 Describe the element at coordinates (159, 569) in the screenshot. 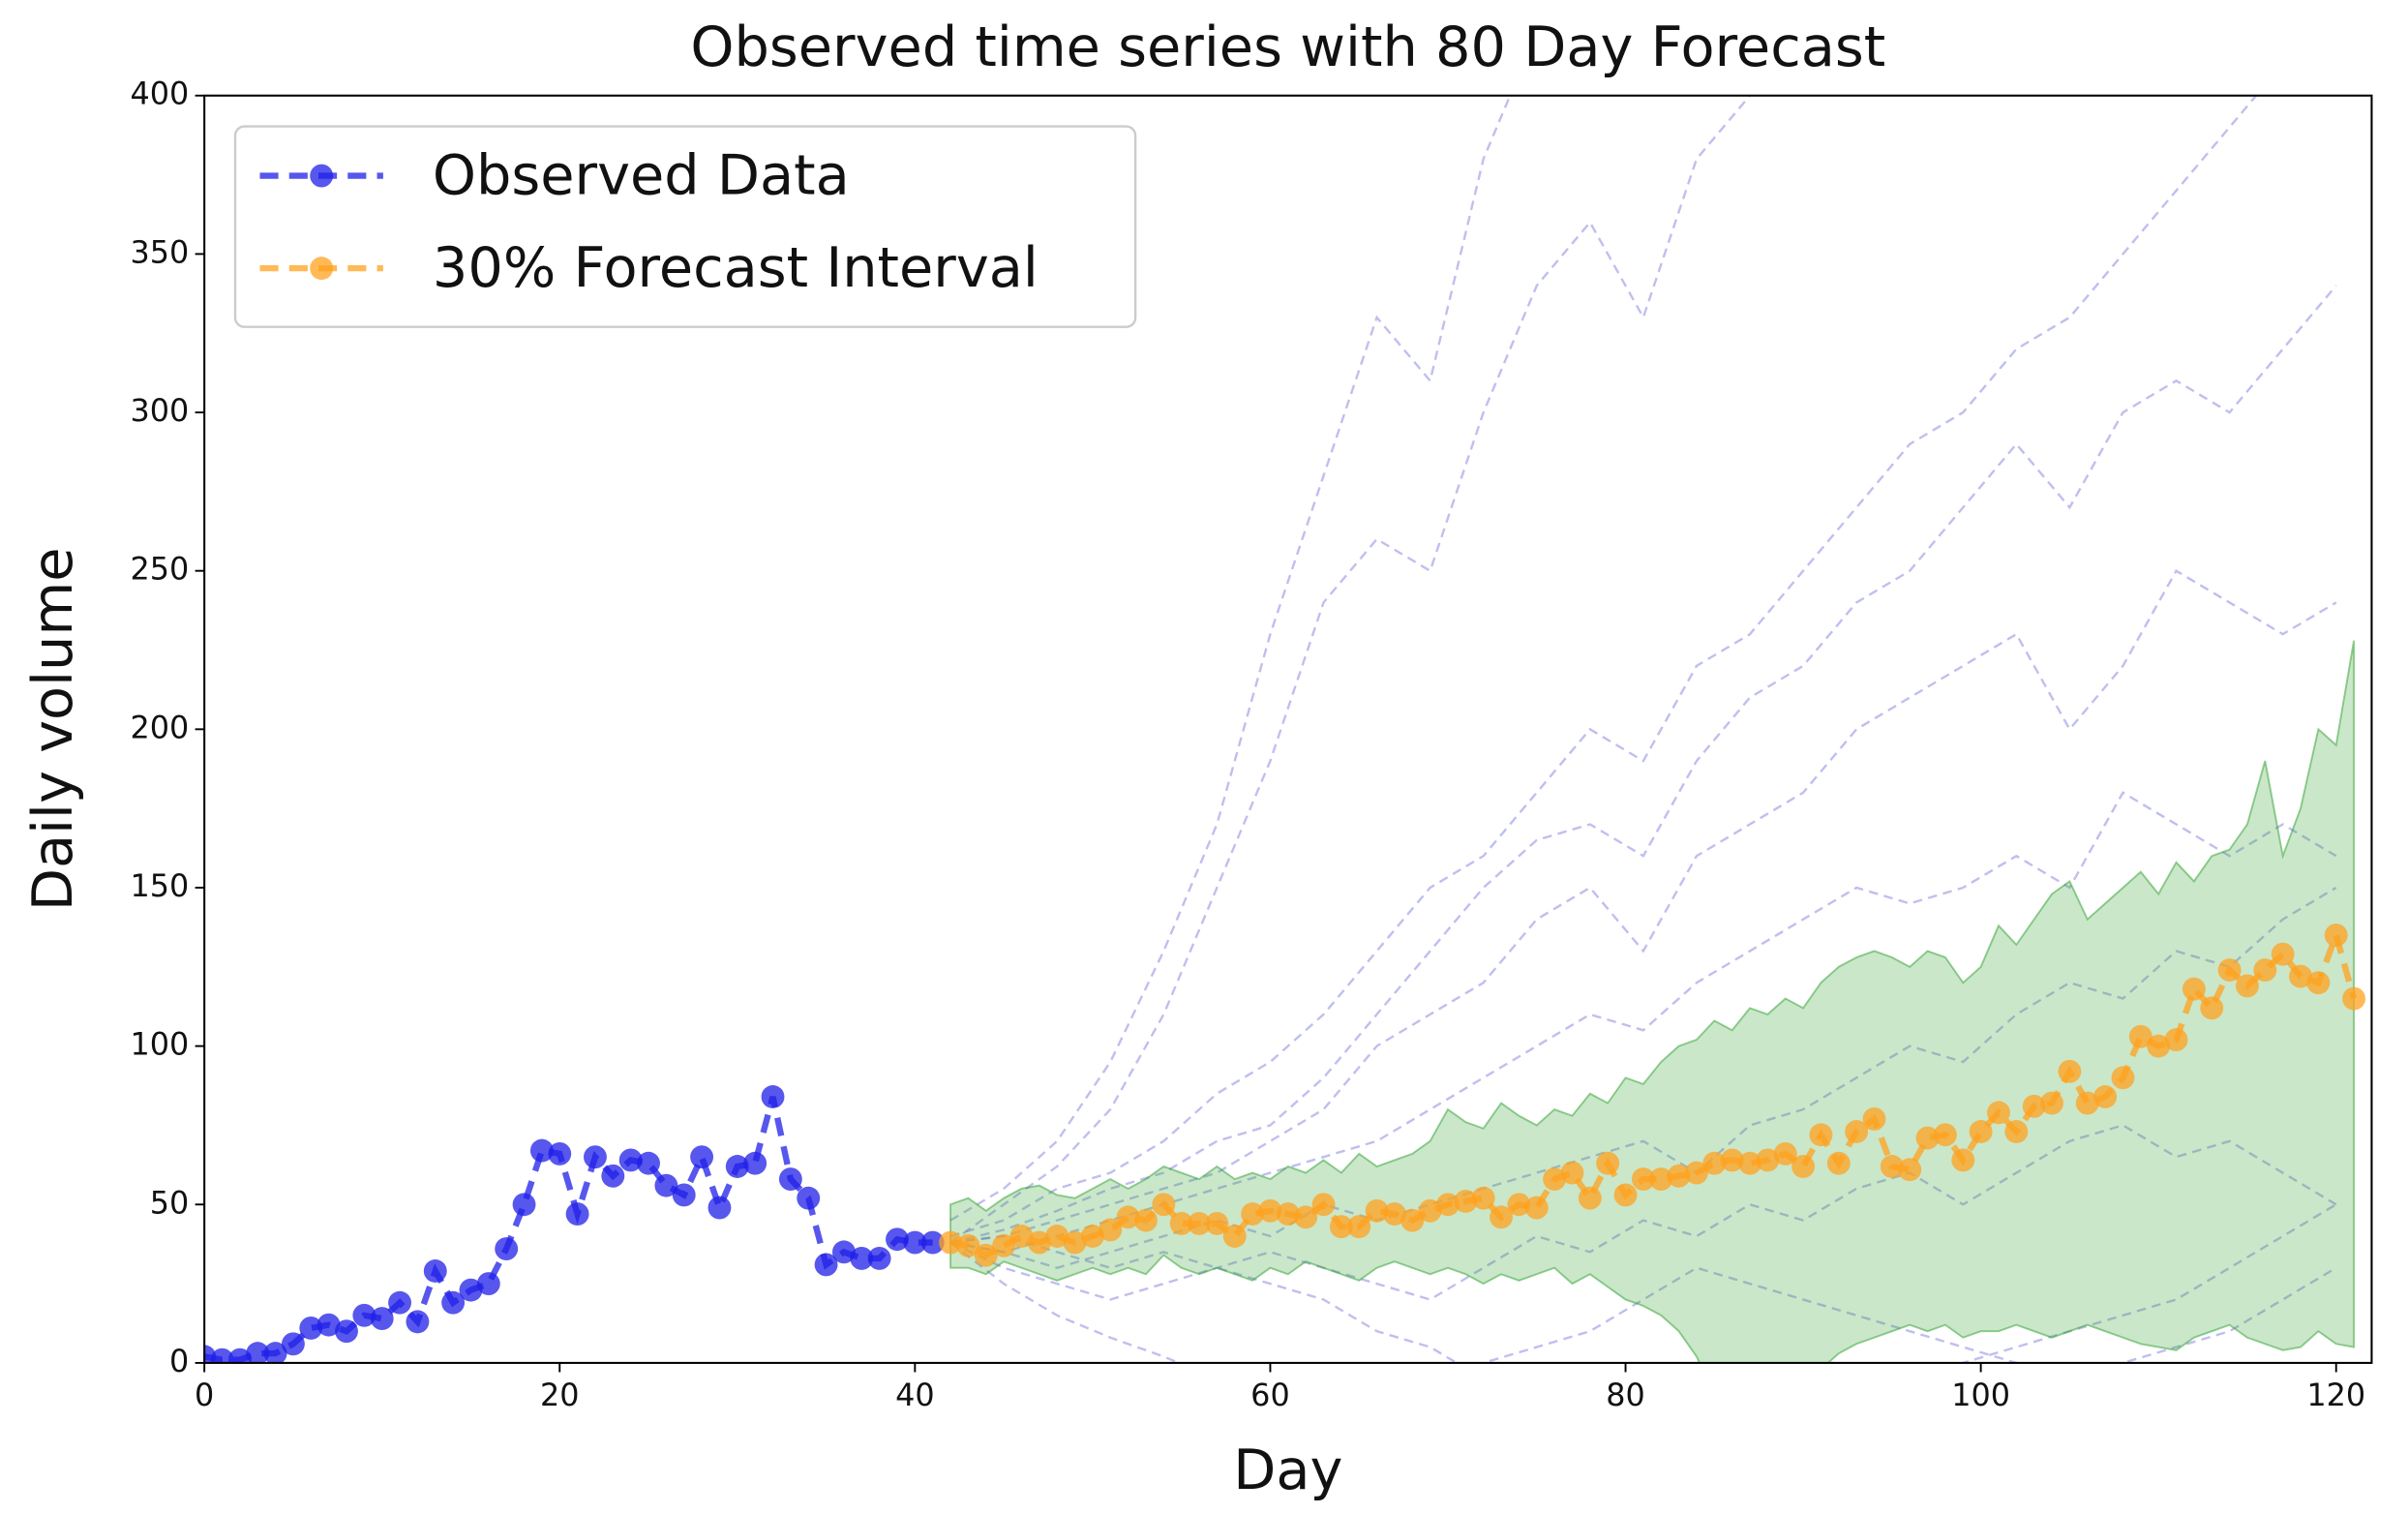

I see `y-tick-label: 250` at that location.